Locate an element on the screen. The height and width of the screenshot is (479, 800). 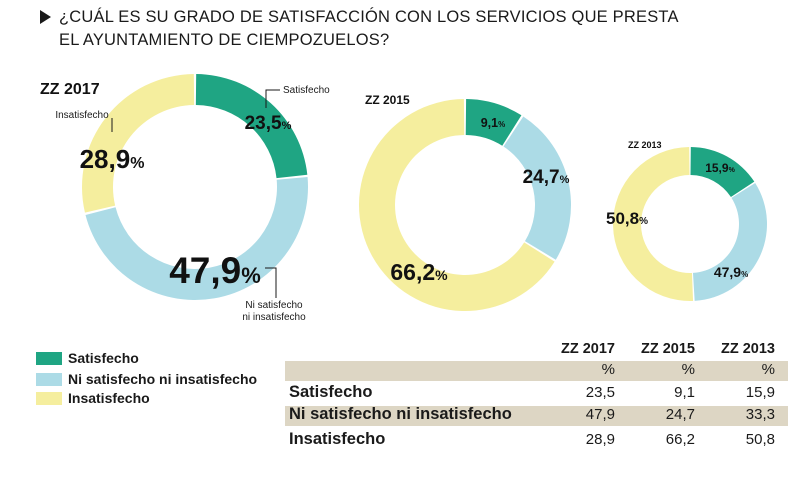
data-label-ni-satisfecho: 24,7% is located at coordinates (546, 177).